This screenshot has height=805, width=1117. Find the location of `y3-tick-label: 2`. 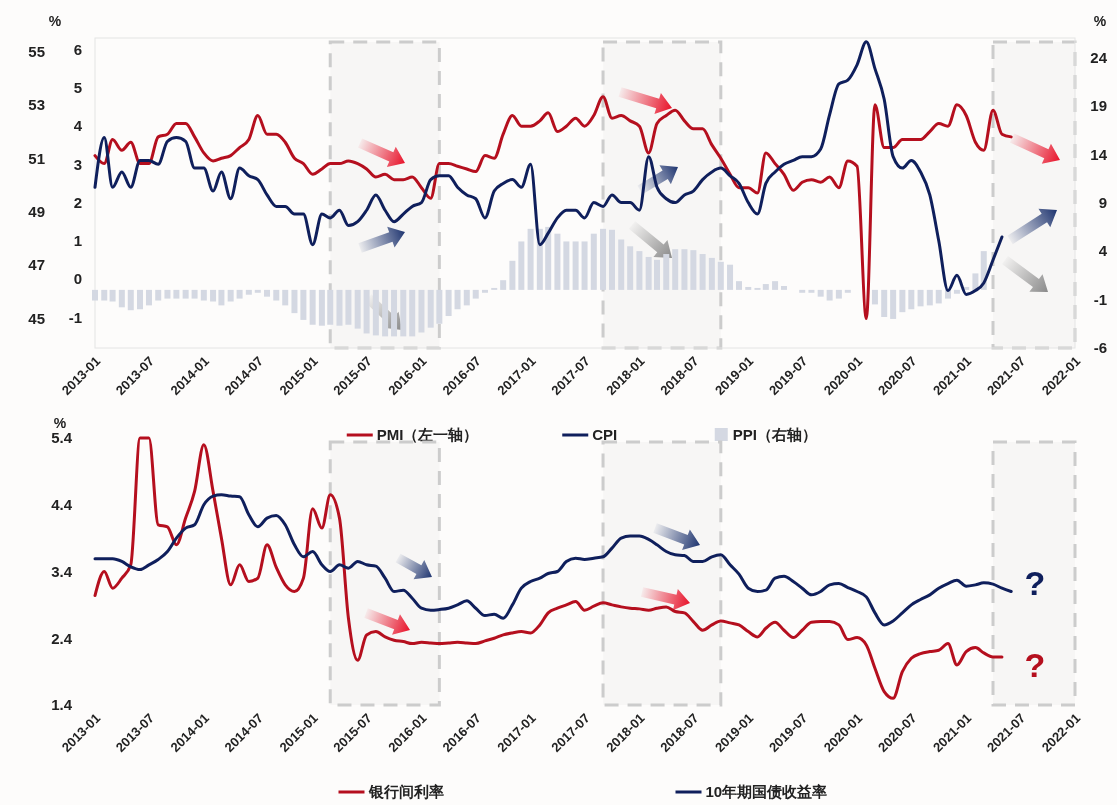

y3-tick-label: 2 is located at coordinates (77, 202).